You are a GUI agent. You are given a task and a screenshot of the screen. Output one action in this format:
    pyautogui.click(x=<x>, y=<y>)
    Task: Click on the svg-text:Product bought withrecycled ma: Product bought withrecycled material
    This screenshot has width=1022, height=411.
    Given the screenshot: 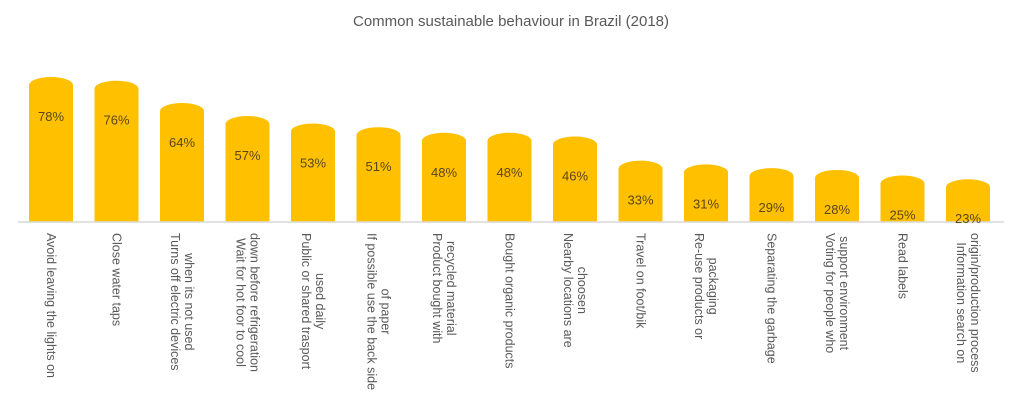 What is the action you would take?
    pyautogui.click(x=444, y=288)
    